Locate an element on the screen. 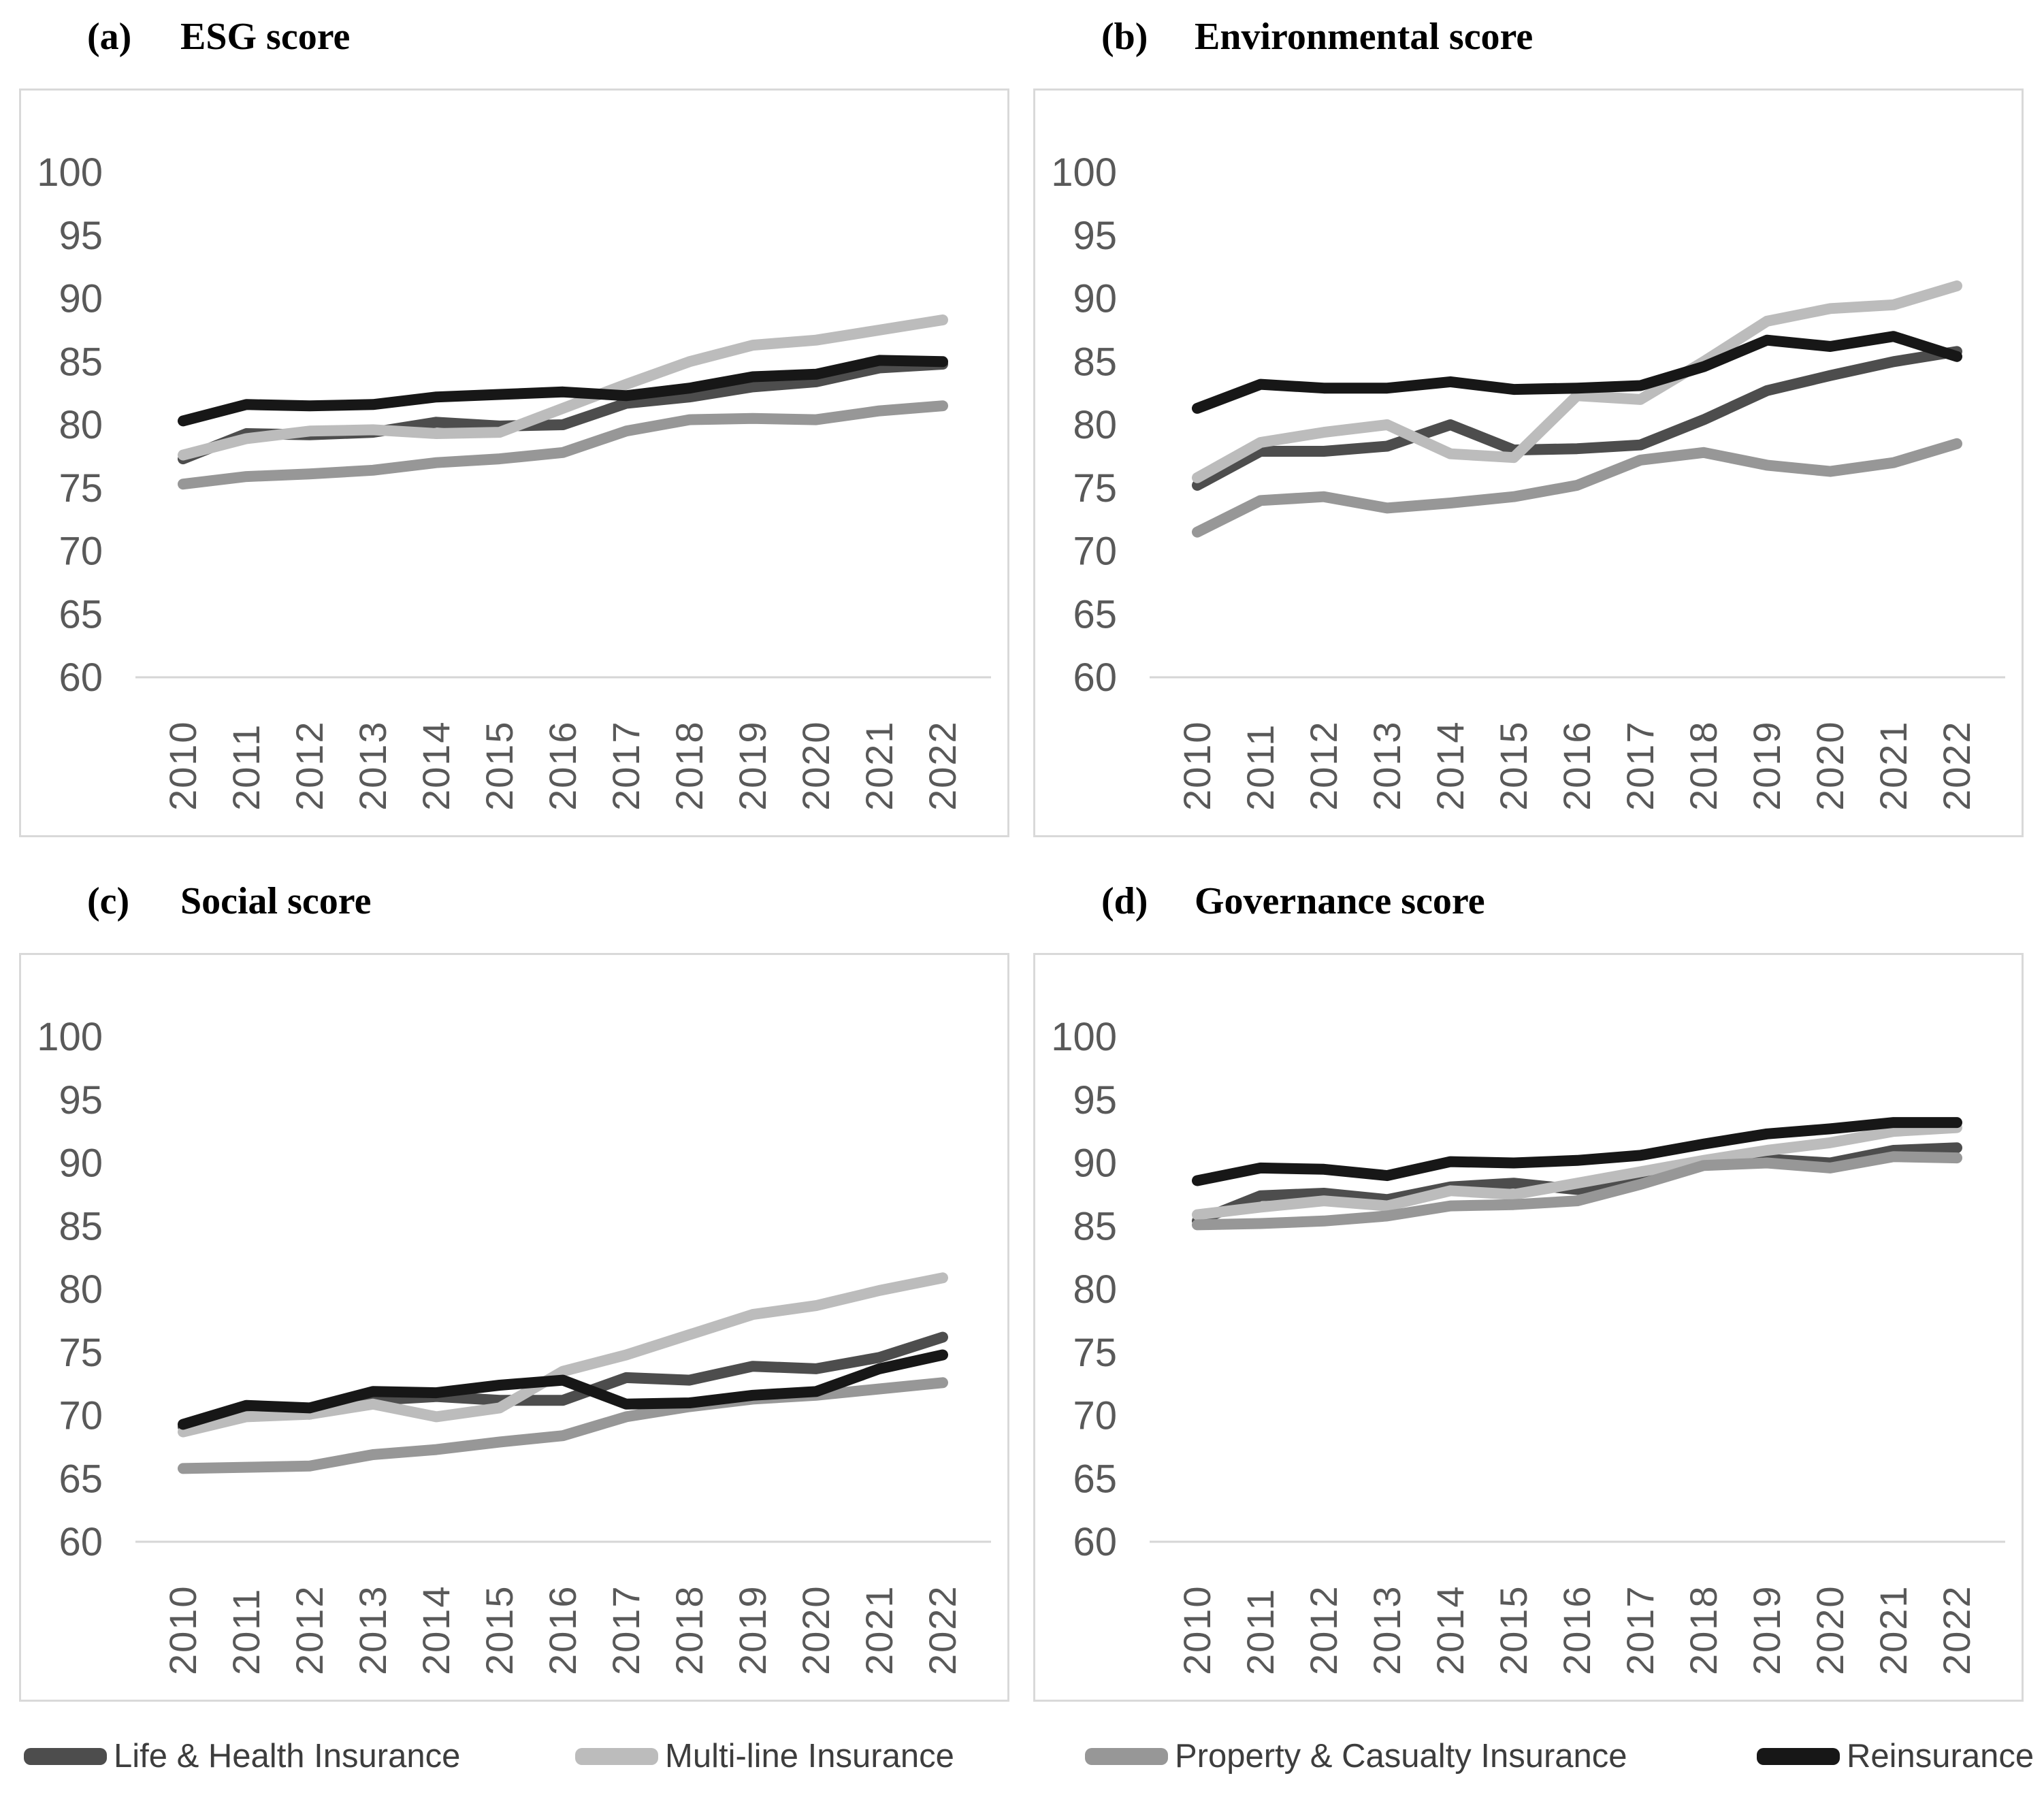 This screenshot has height=1797, width=2044. legend-swatch-property-casualty is located at coordinates (1126, 1756).